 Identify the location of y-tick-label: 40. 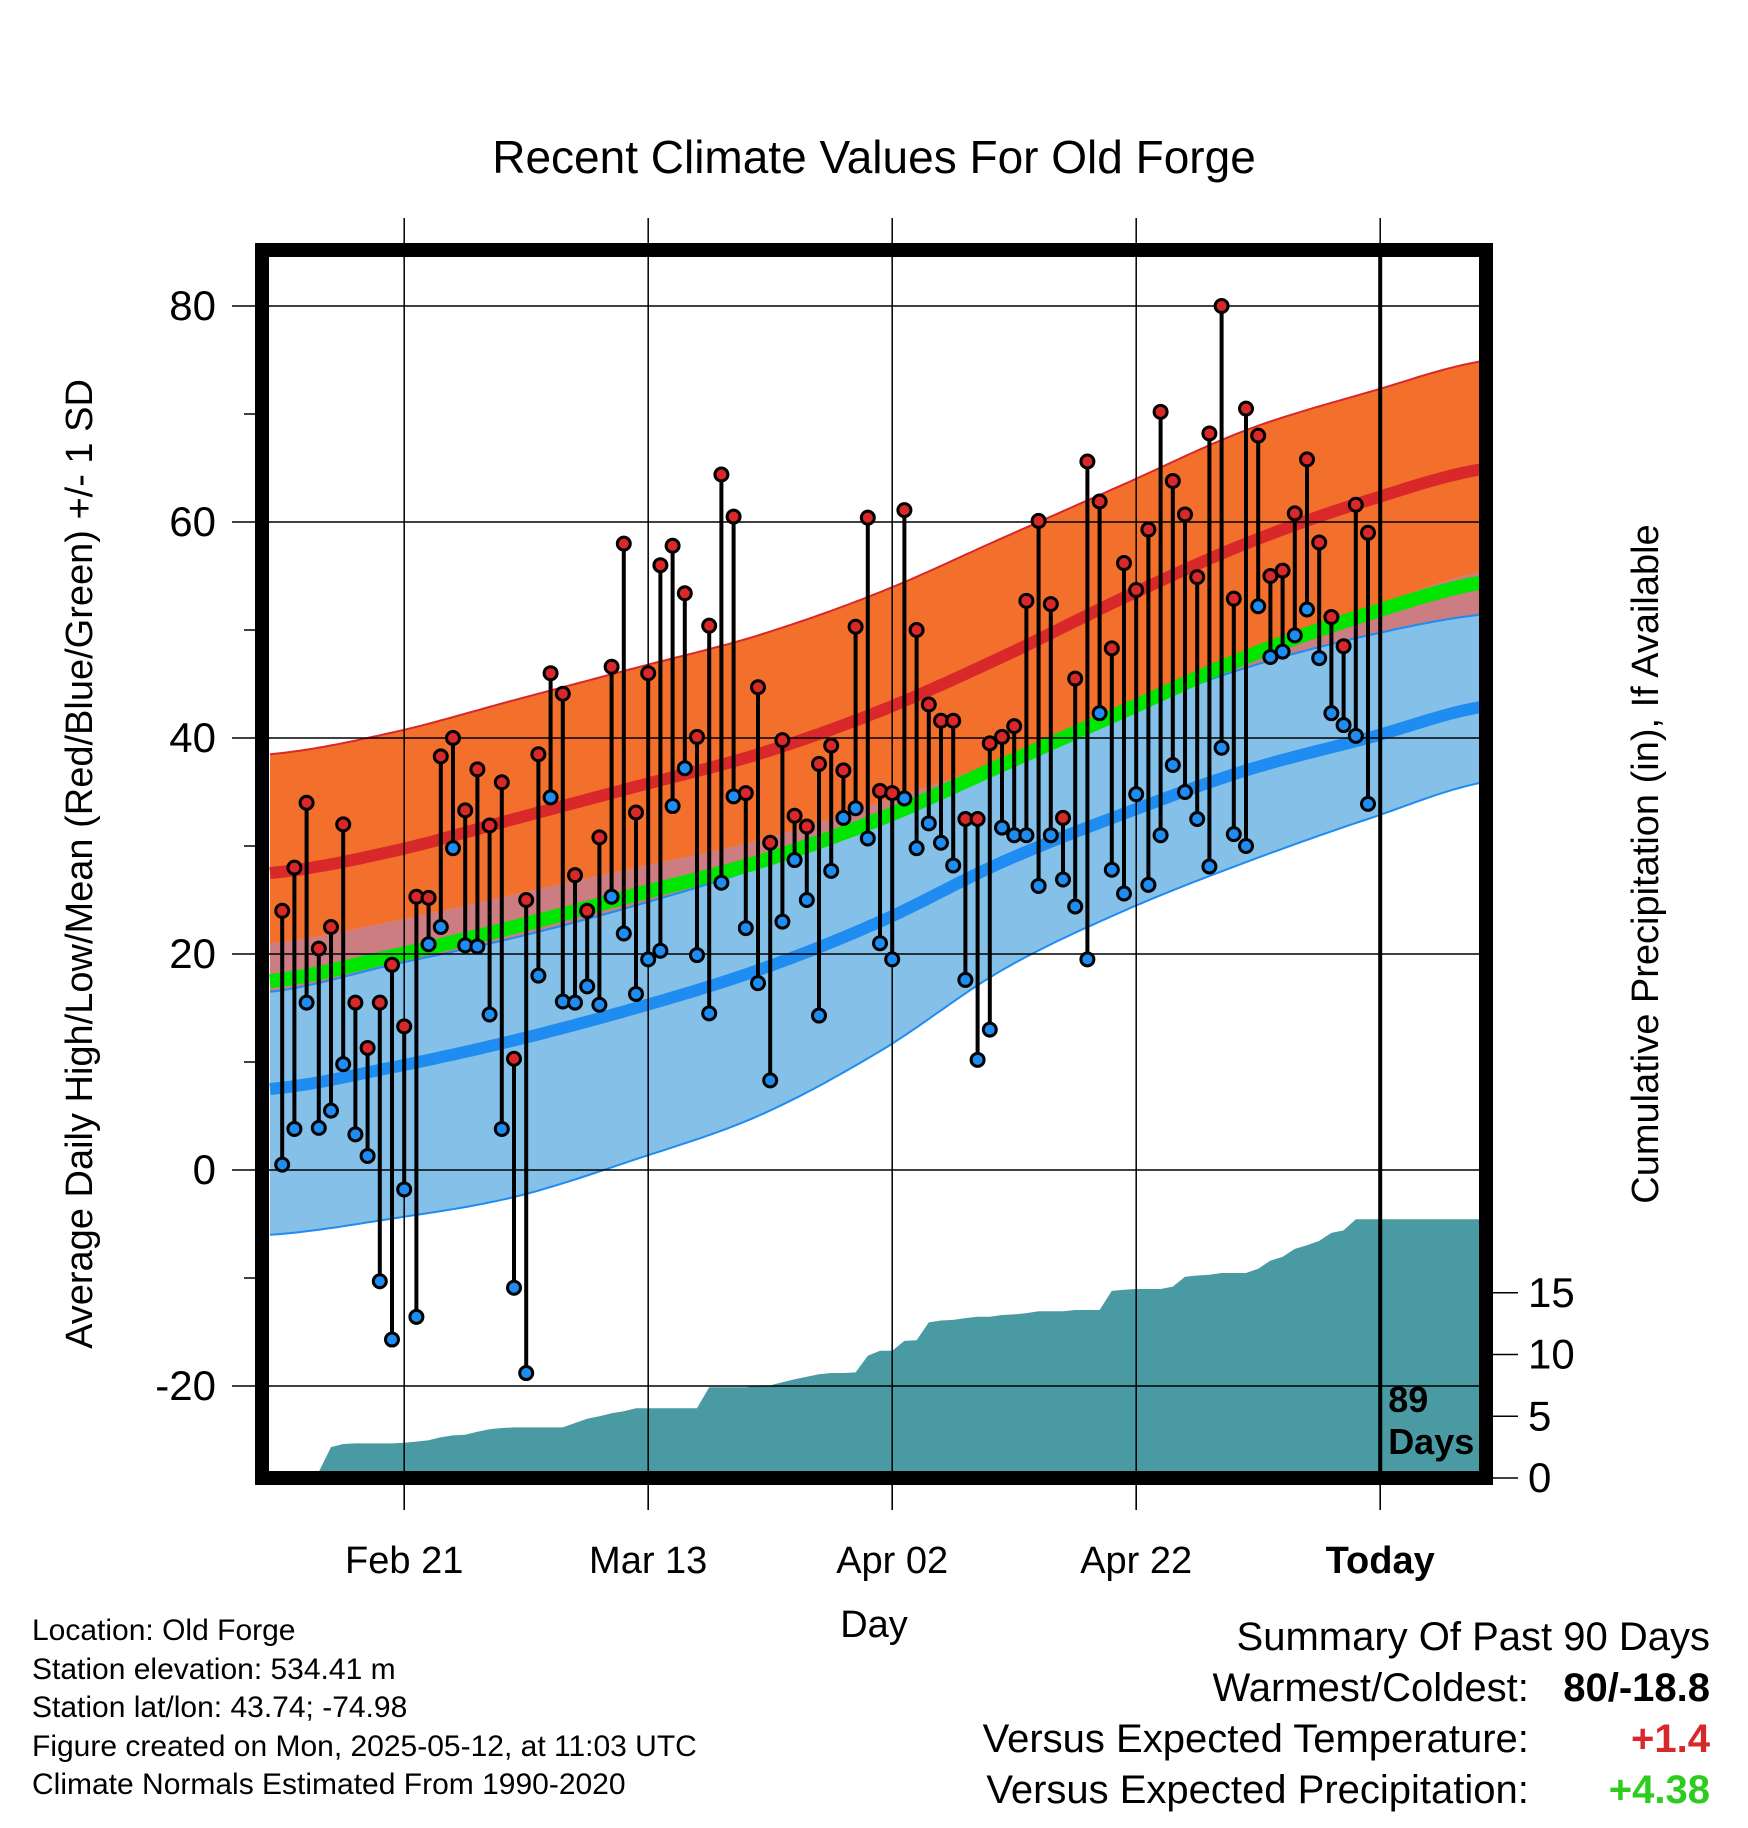
(192, 737).